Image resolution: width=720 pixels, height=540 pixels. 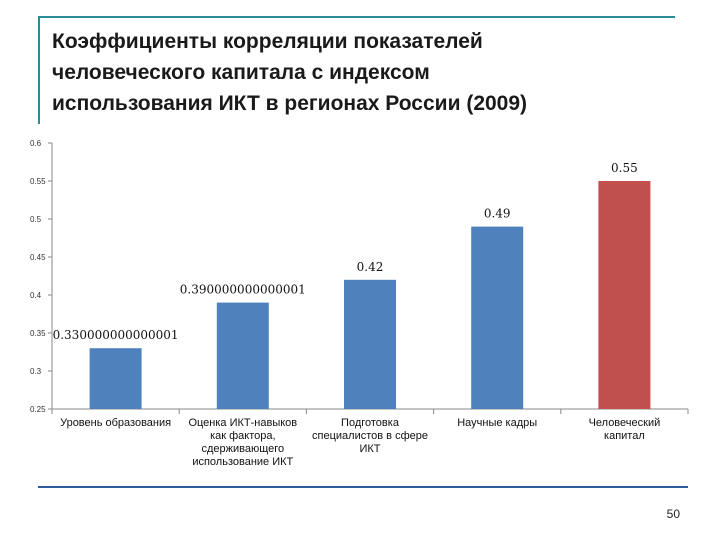 What do you see at coordinates (242, 423) in the screenshot?
I see `category-label: Оценка ИКТ-навыков` at bounding box center [242, 423].